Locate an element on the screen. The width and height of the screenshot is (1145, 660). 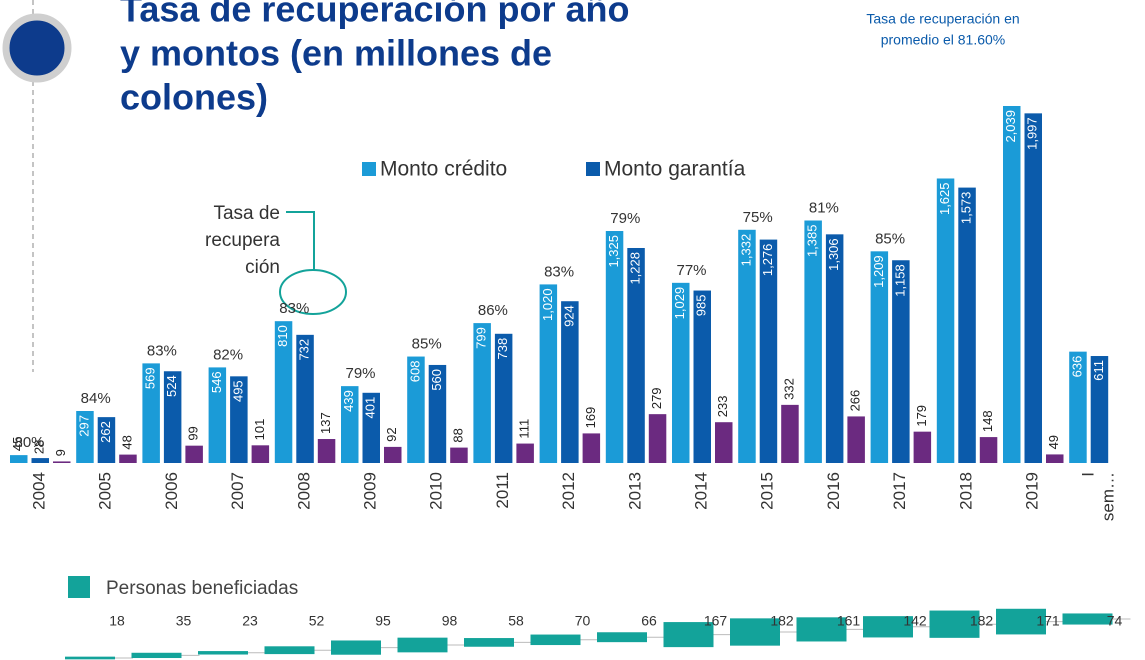
bar-label: 732 is located at coordinates (303, 350).